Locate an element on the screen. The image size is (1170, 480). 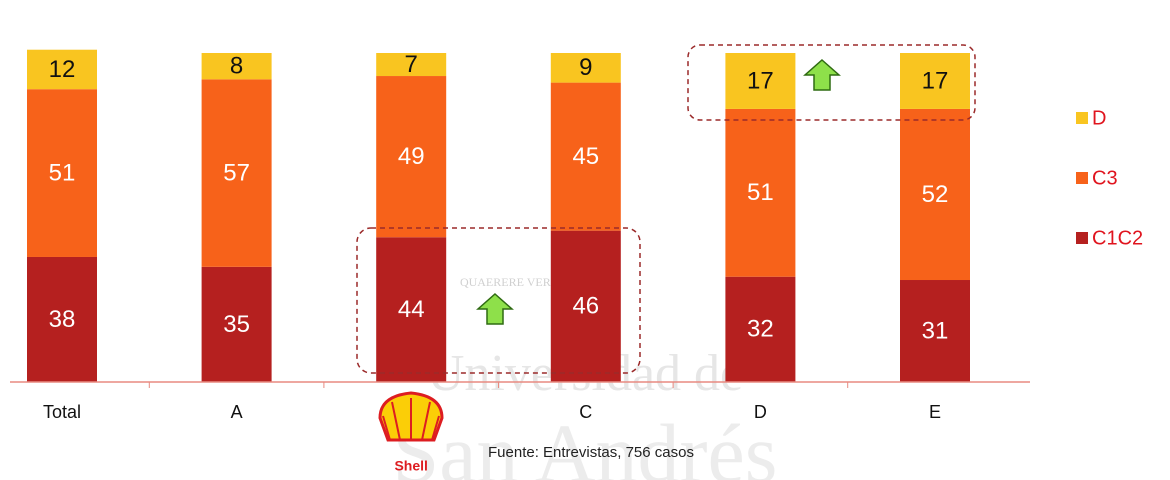
x-tick-label: C is located at coordinates (585, 412).